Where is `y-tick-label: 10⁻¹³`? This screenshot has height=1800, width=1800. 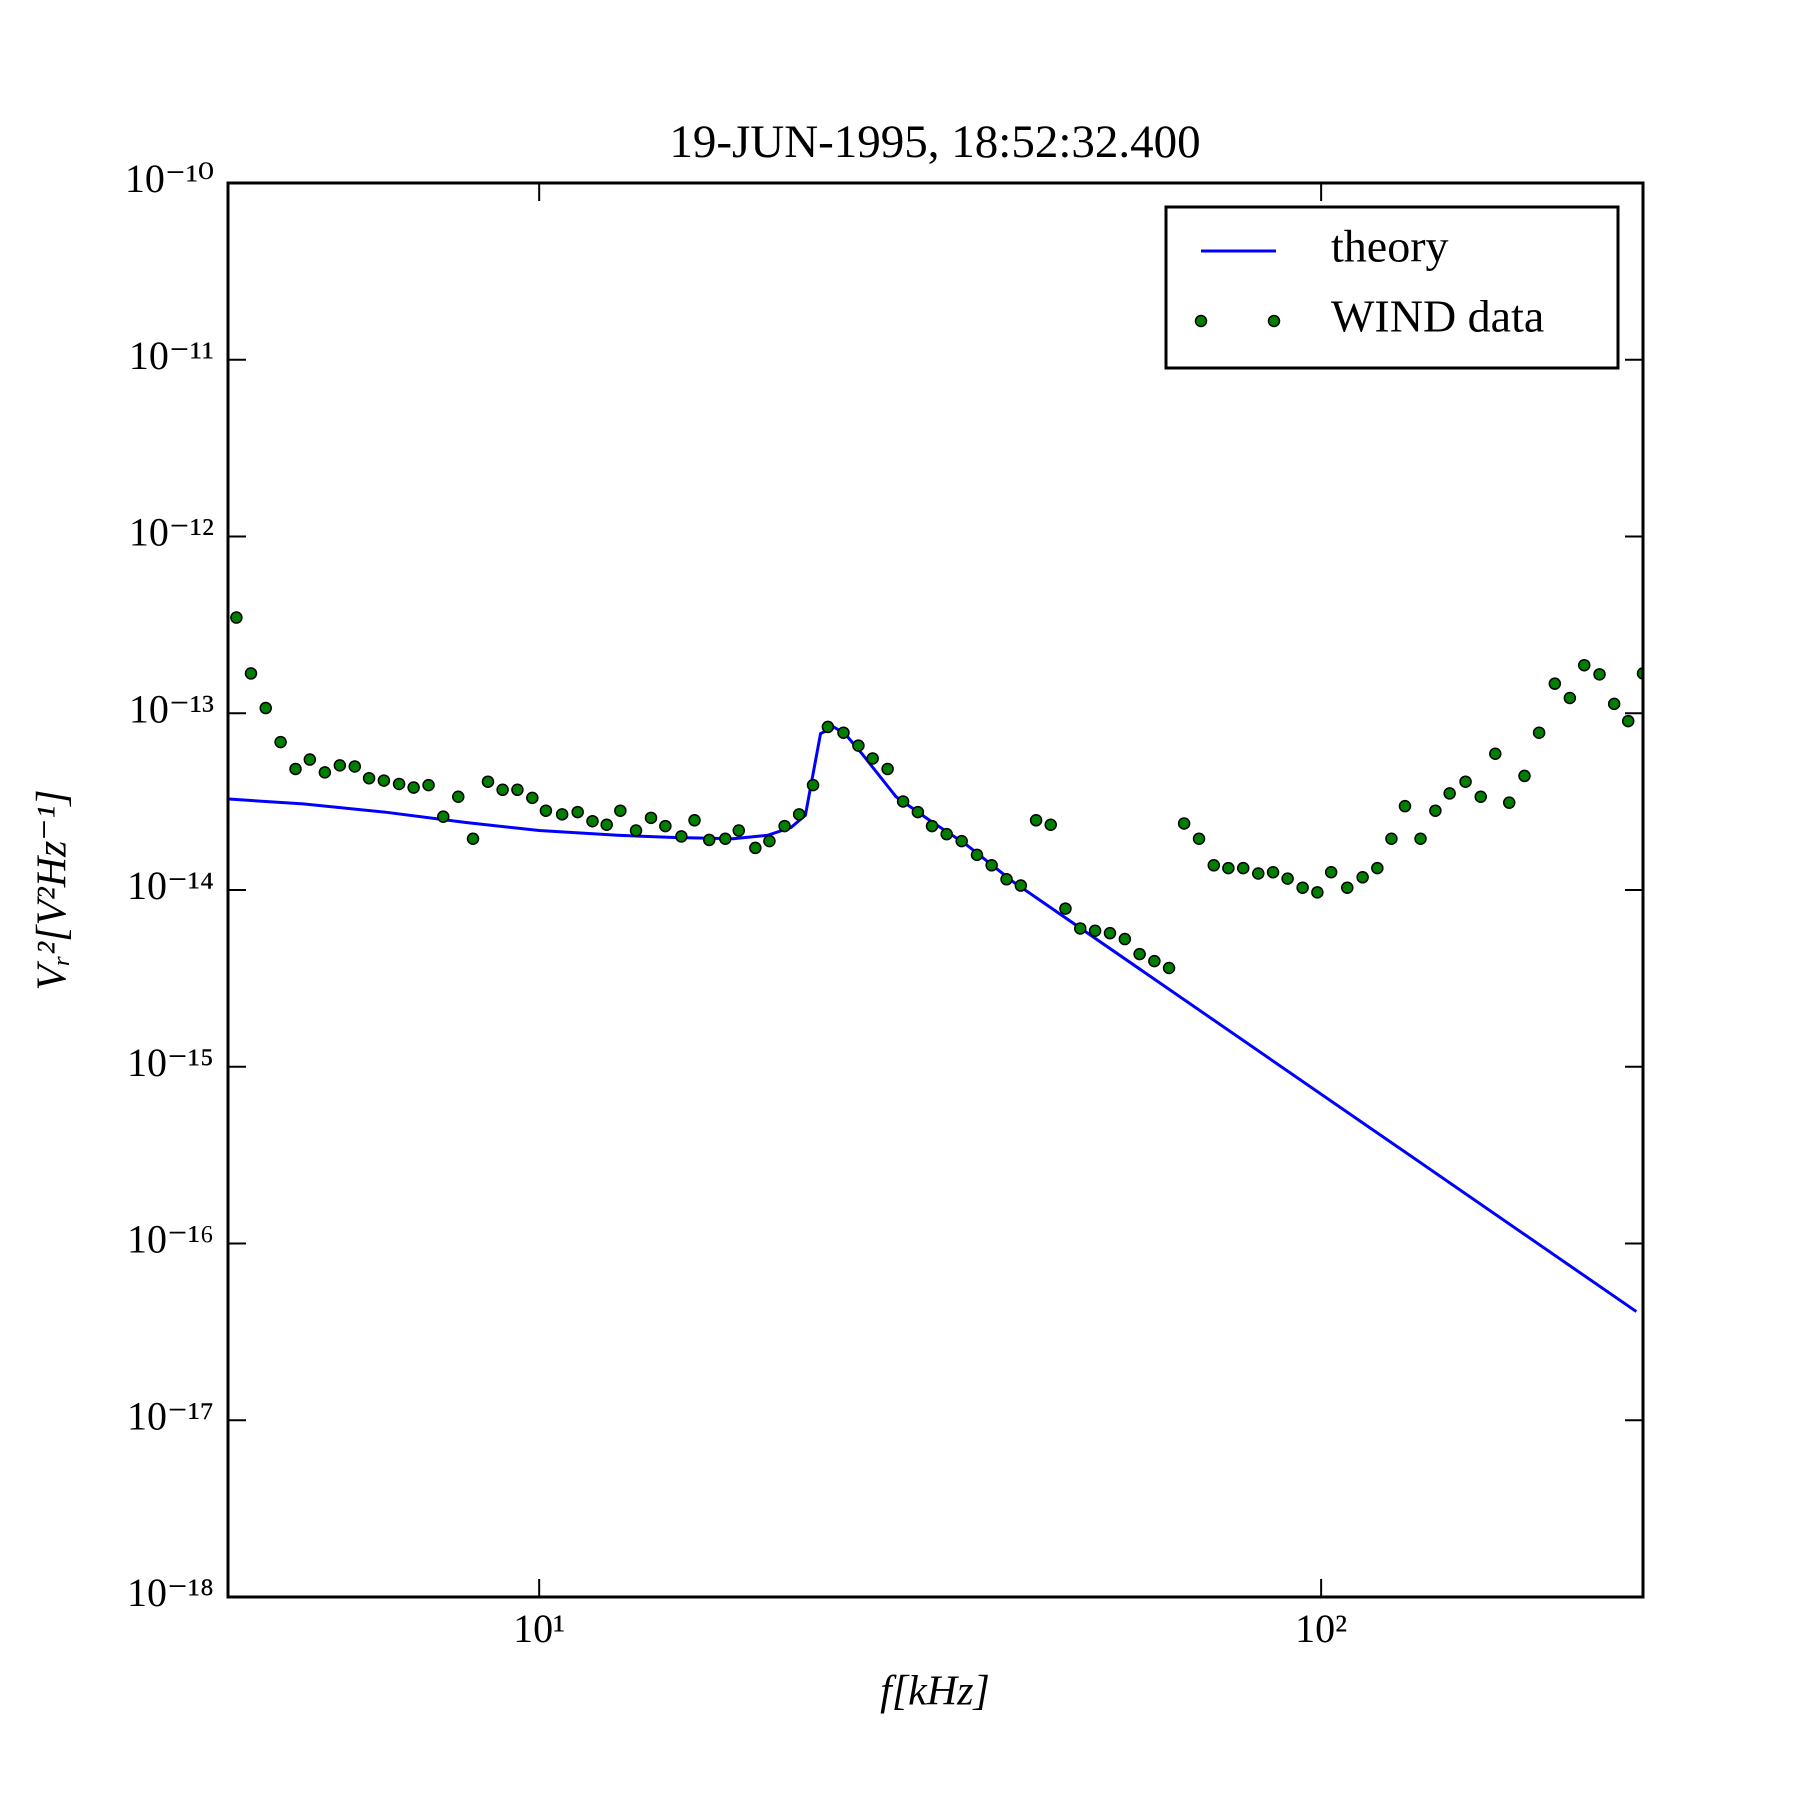 y-tick-label: 10⁻¹³ is located at coordinates (171, 708).